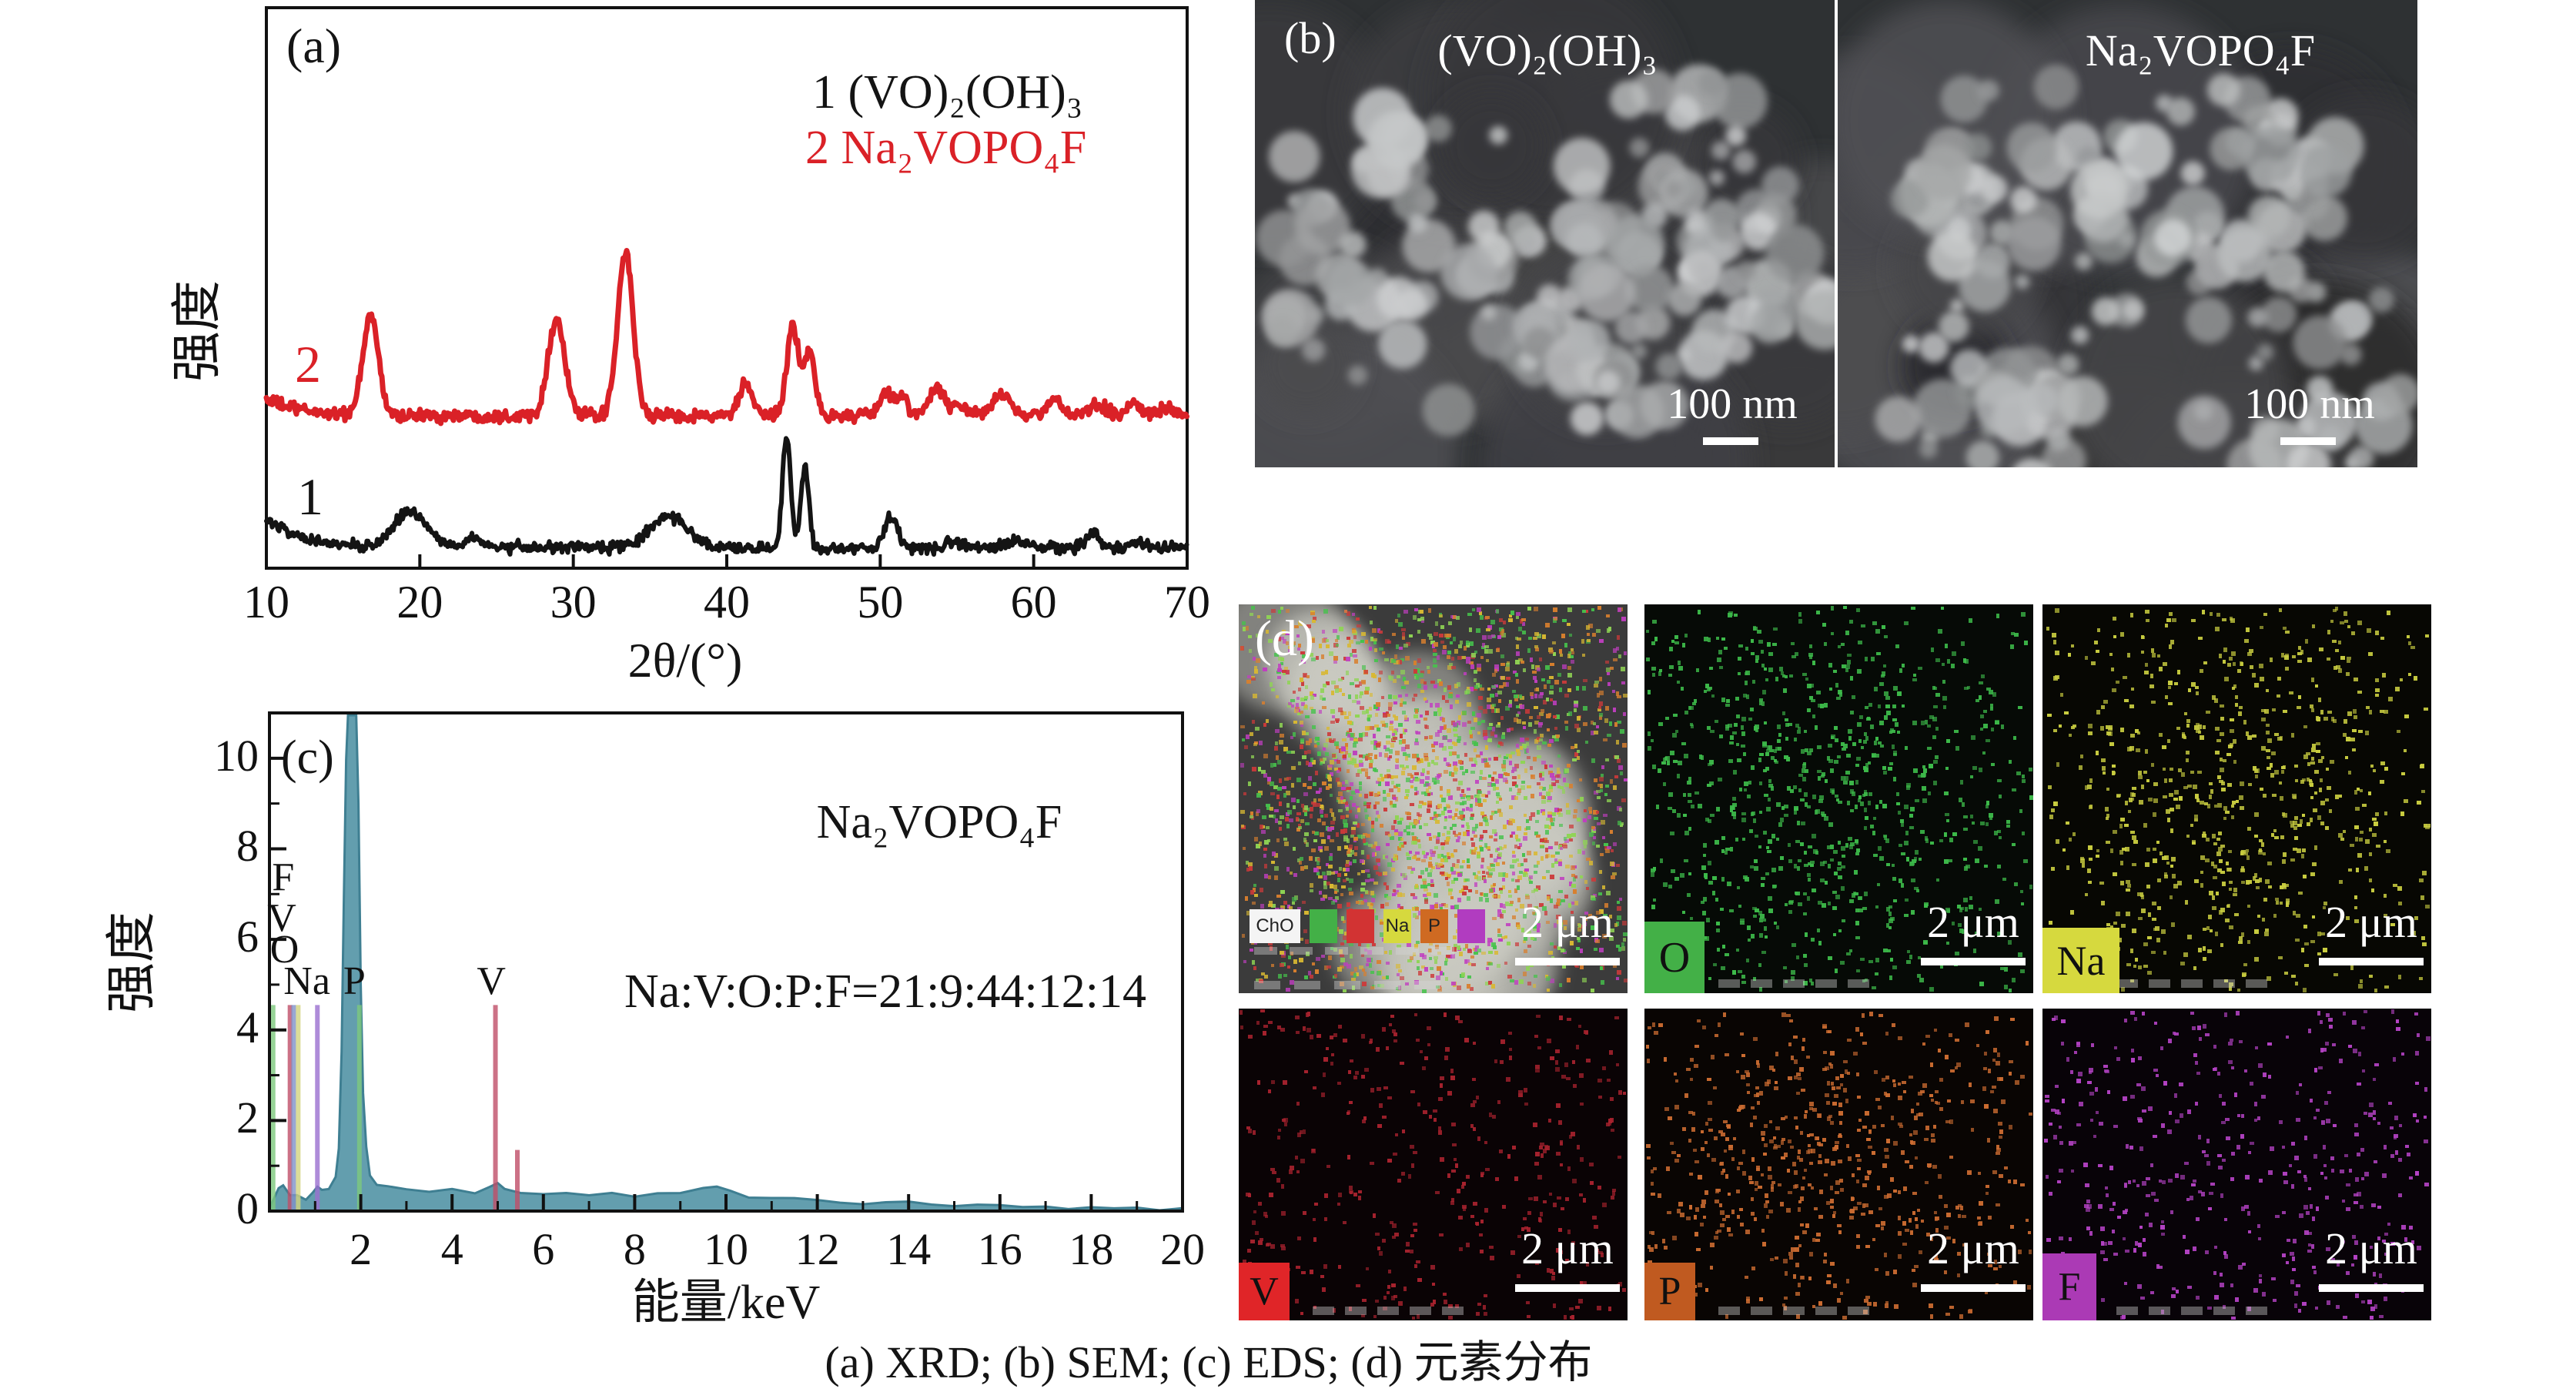 The height and width of the screenshot is (1392, 2576). I want to click on x-tick-label: 50, so click(880, 602).